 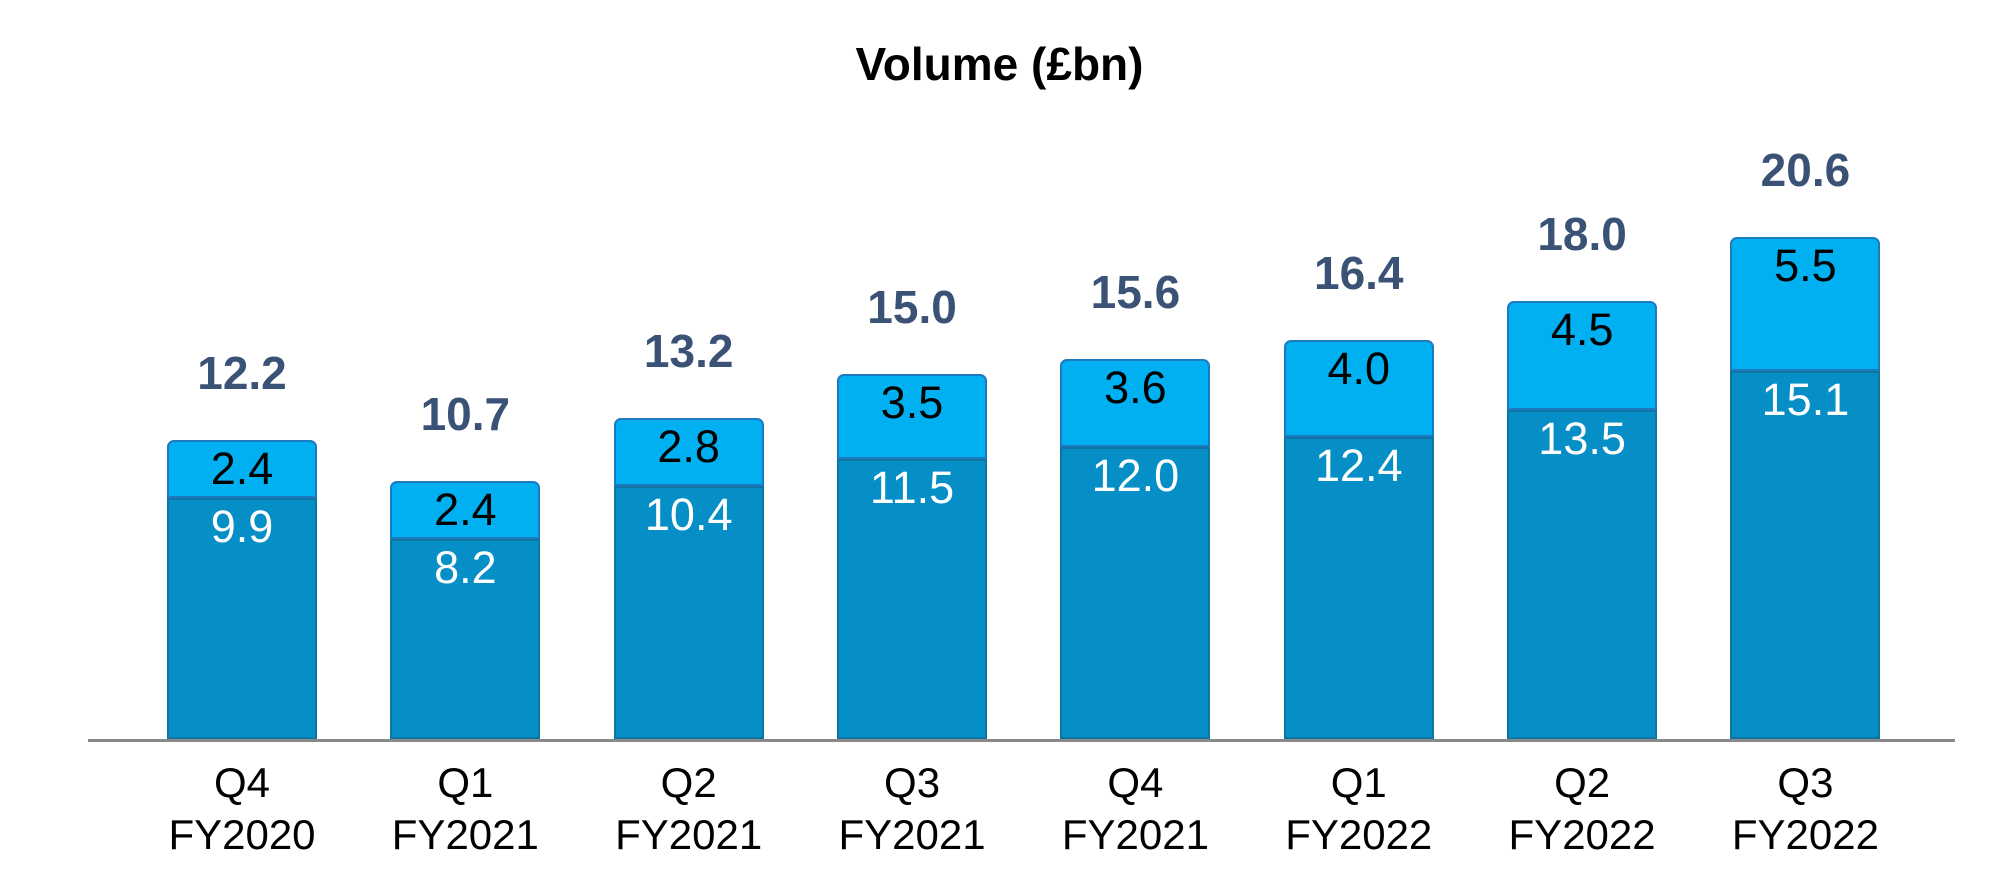 I want to click on bar-segment-bottom: 9.9, so click(x=242, y=618).